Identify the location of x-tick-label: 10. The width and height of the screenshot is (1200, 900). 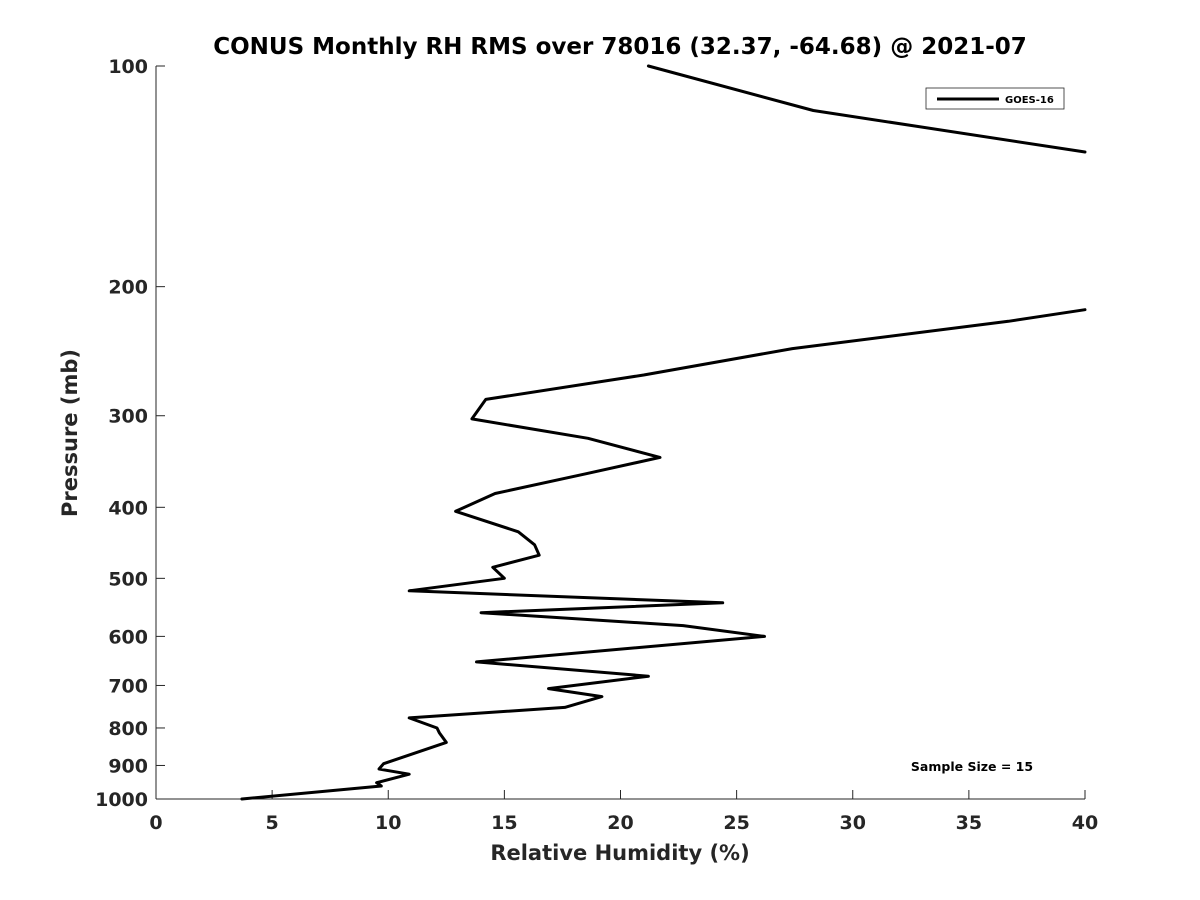
(388, 823).